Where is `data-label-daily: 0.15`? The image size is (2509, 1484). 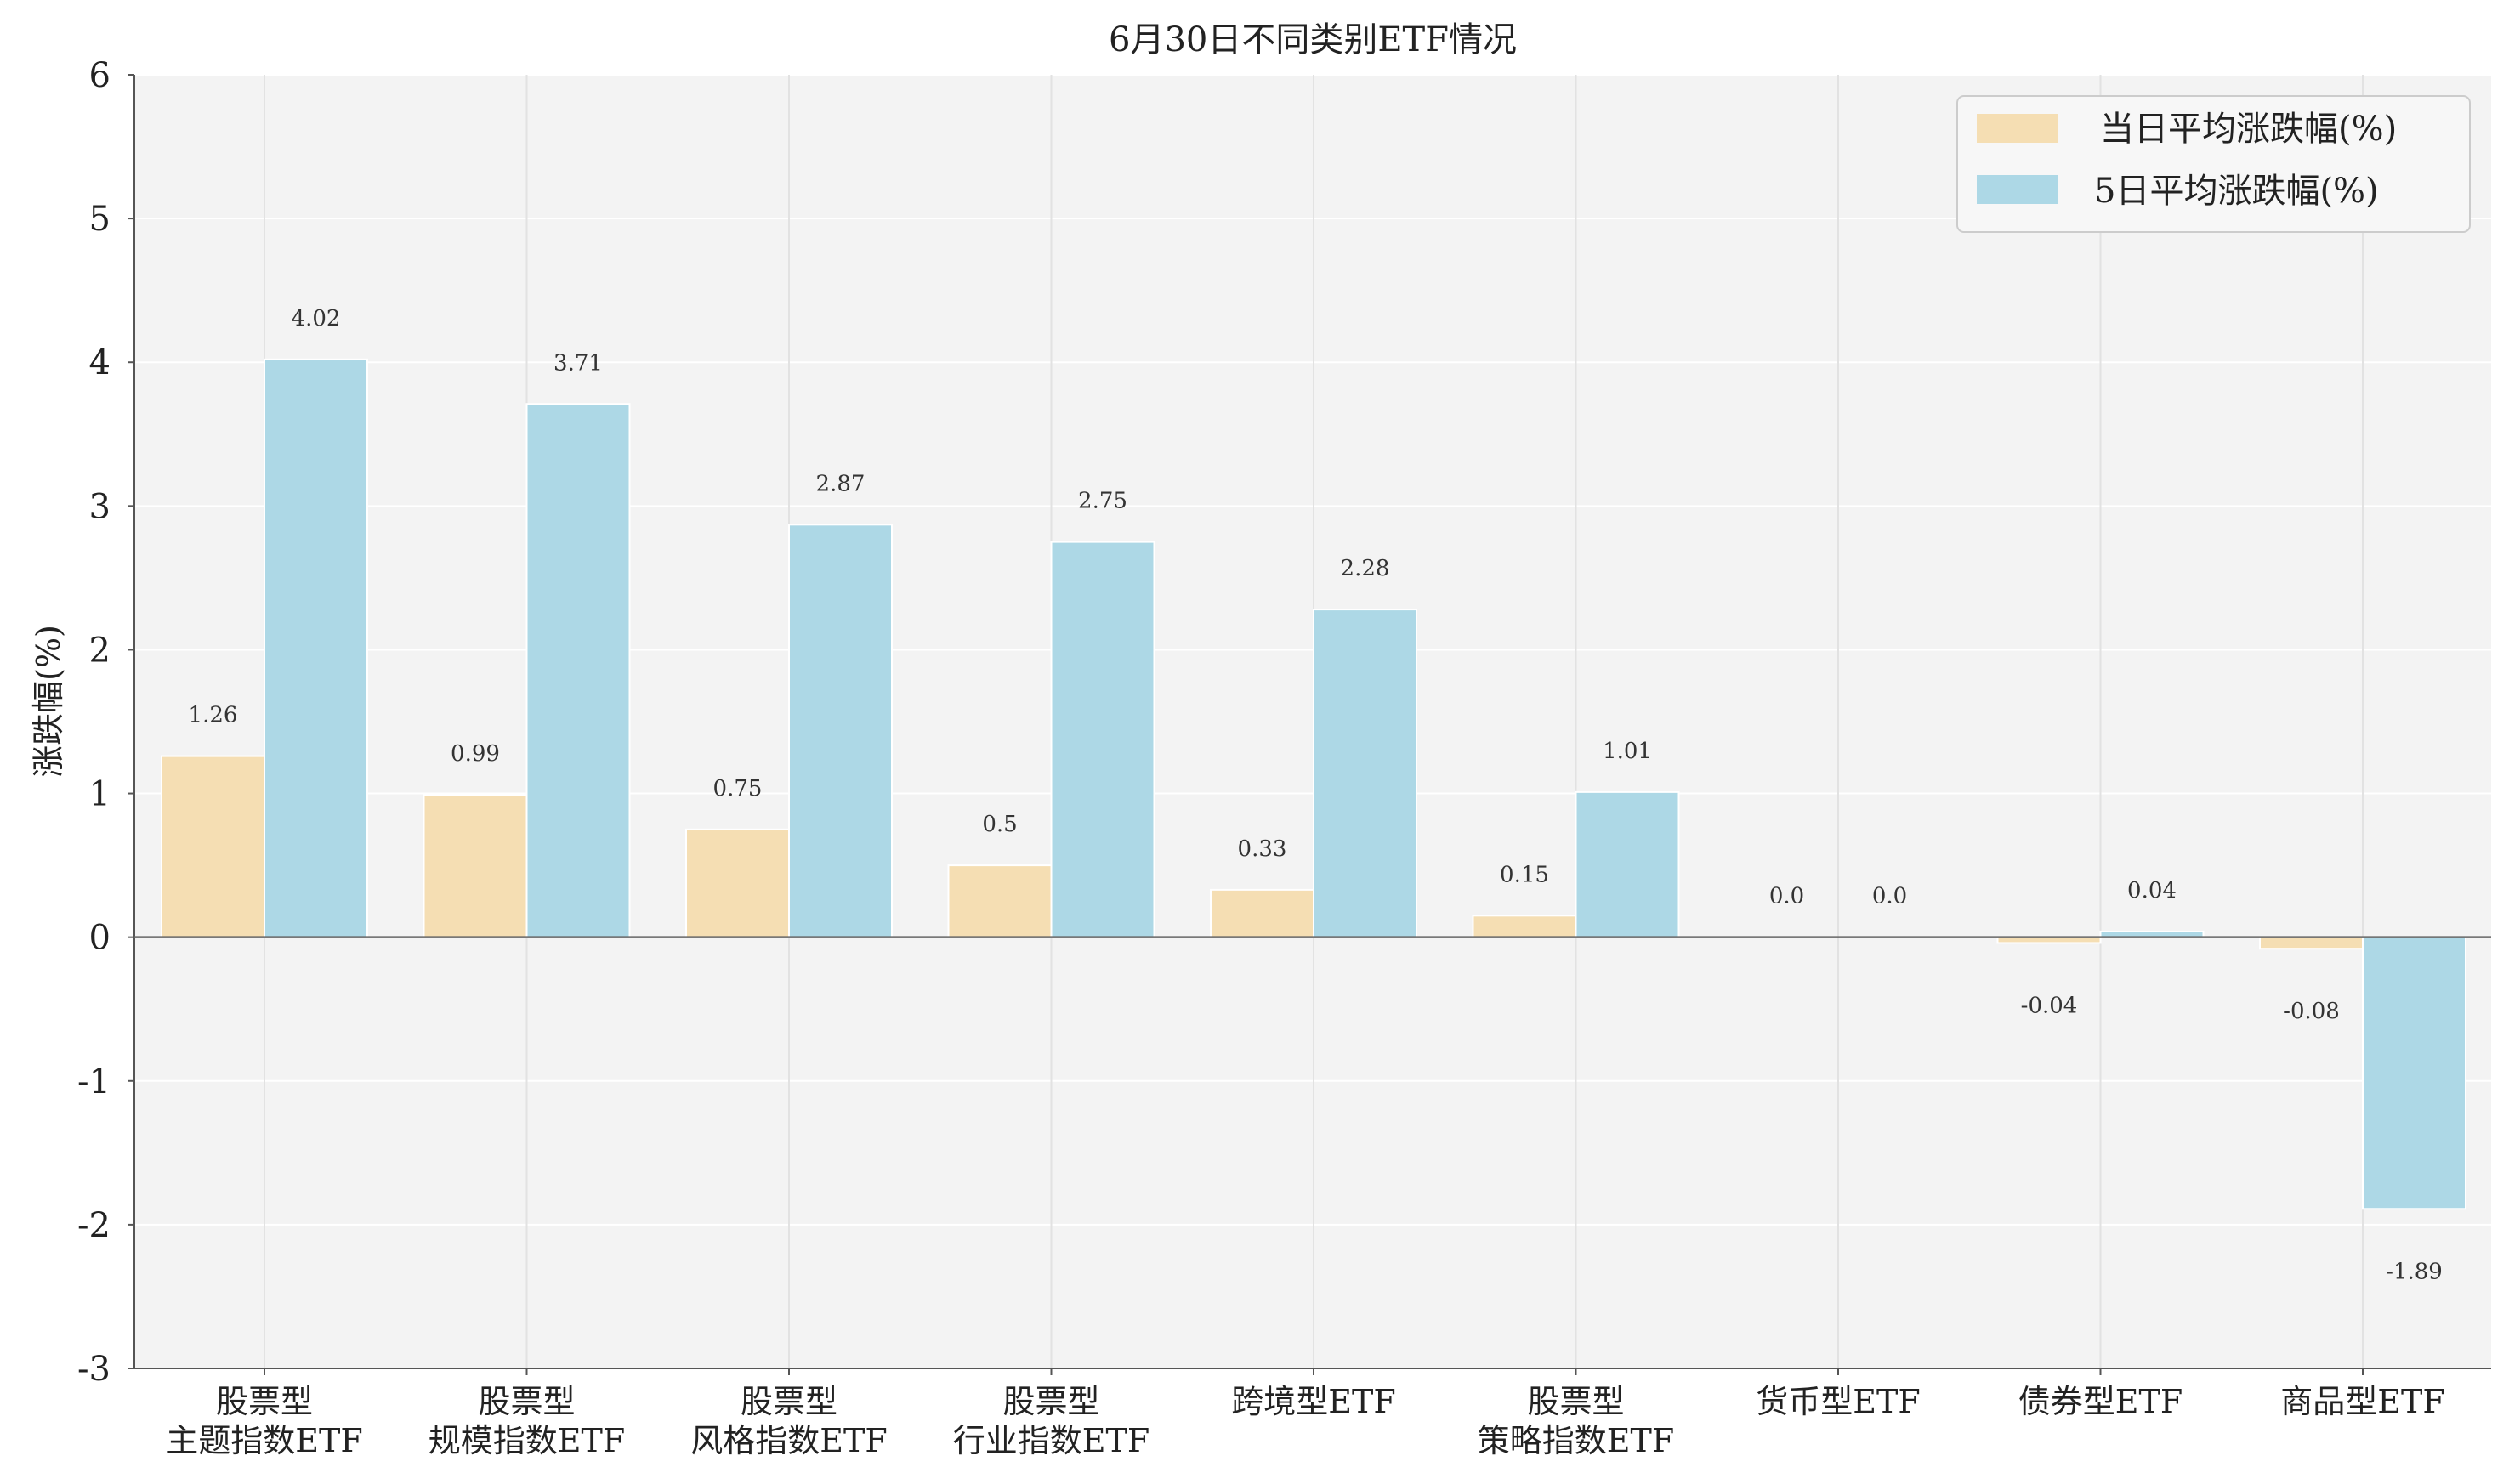
data-label-daily: 0.15 is located at coordinates (1524, 874).